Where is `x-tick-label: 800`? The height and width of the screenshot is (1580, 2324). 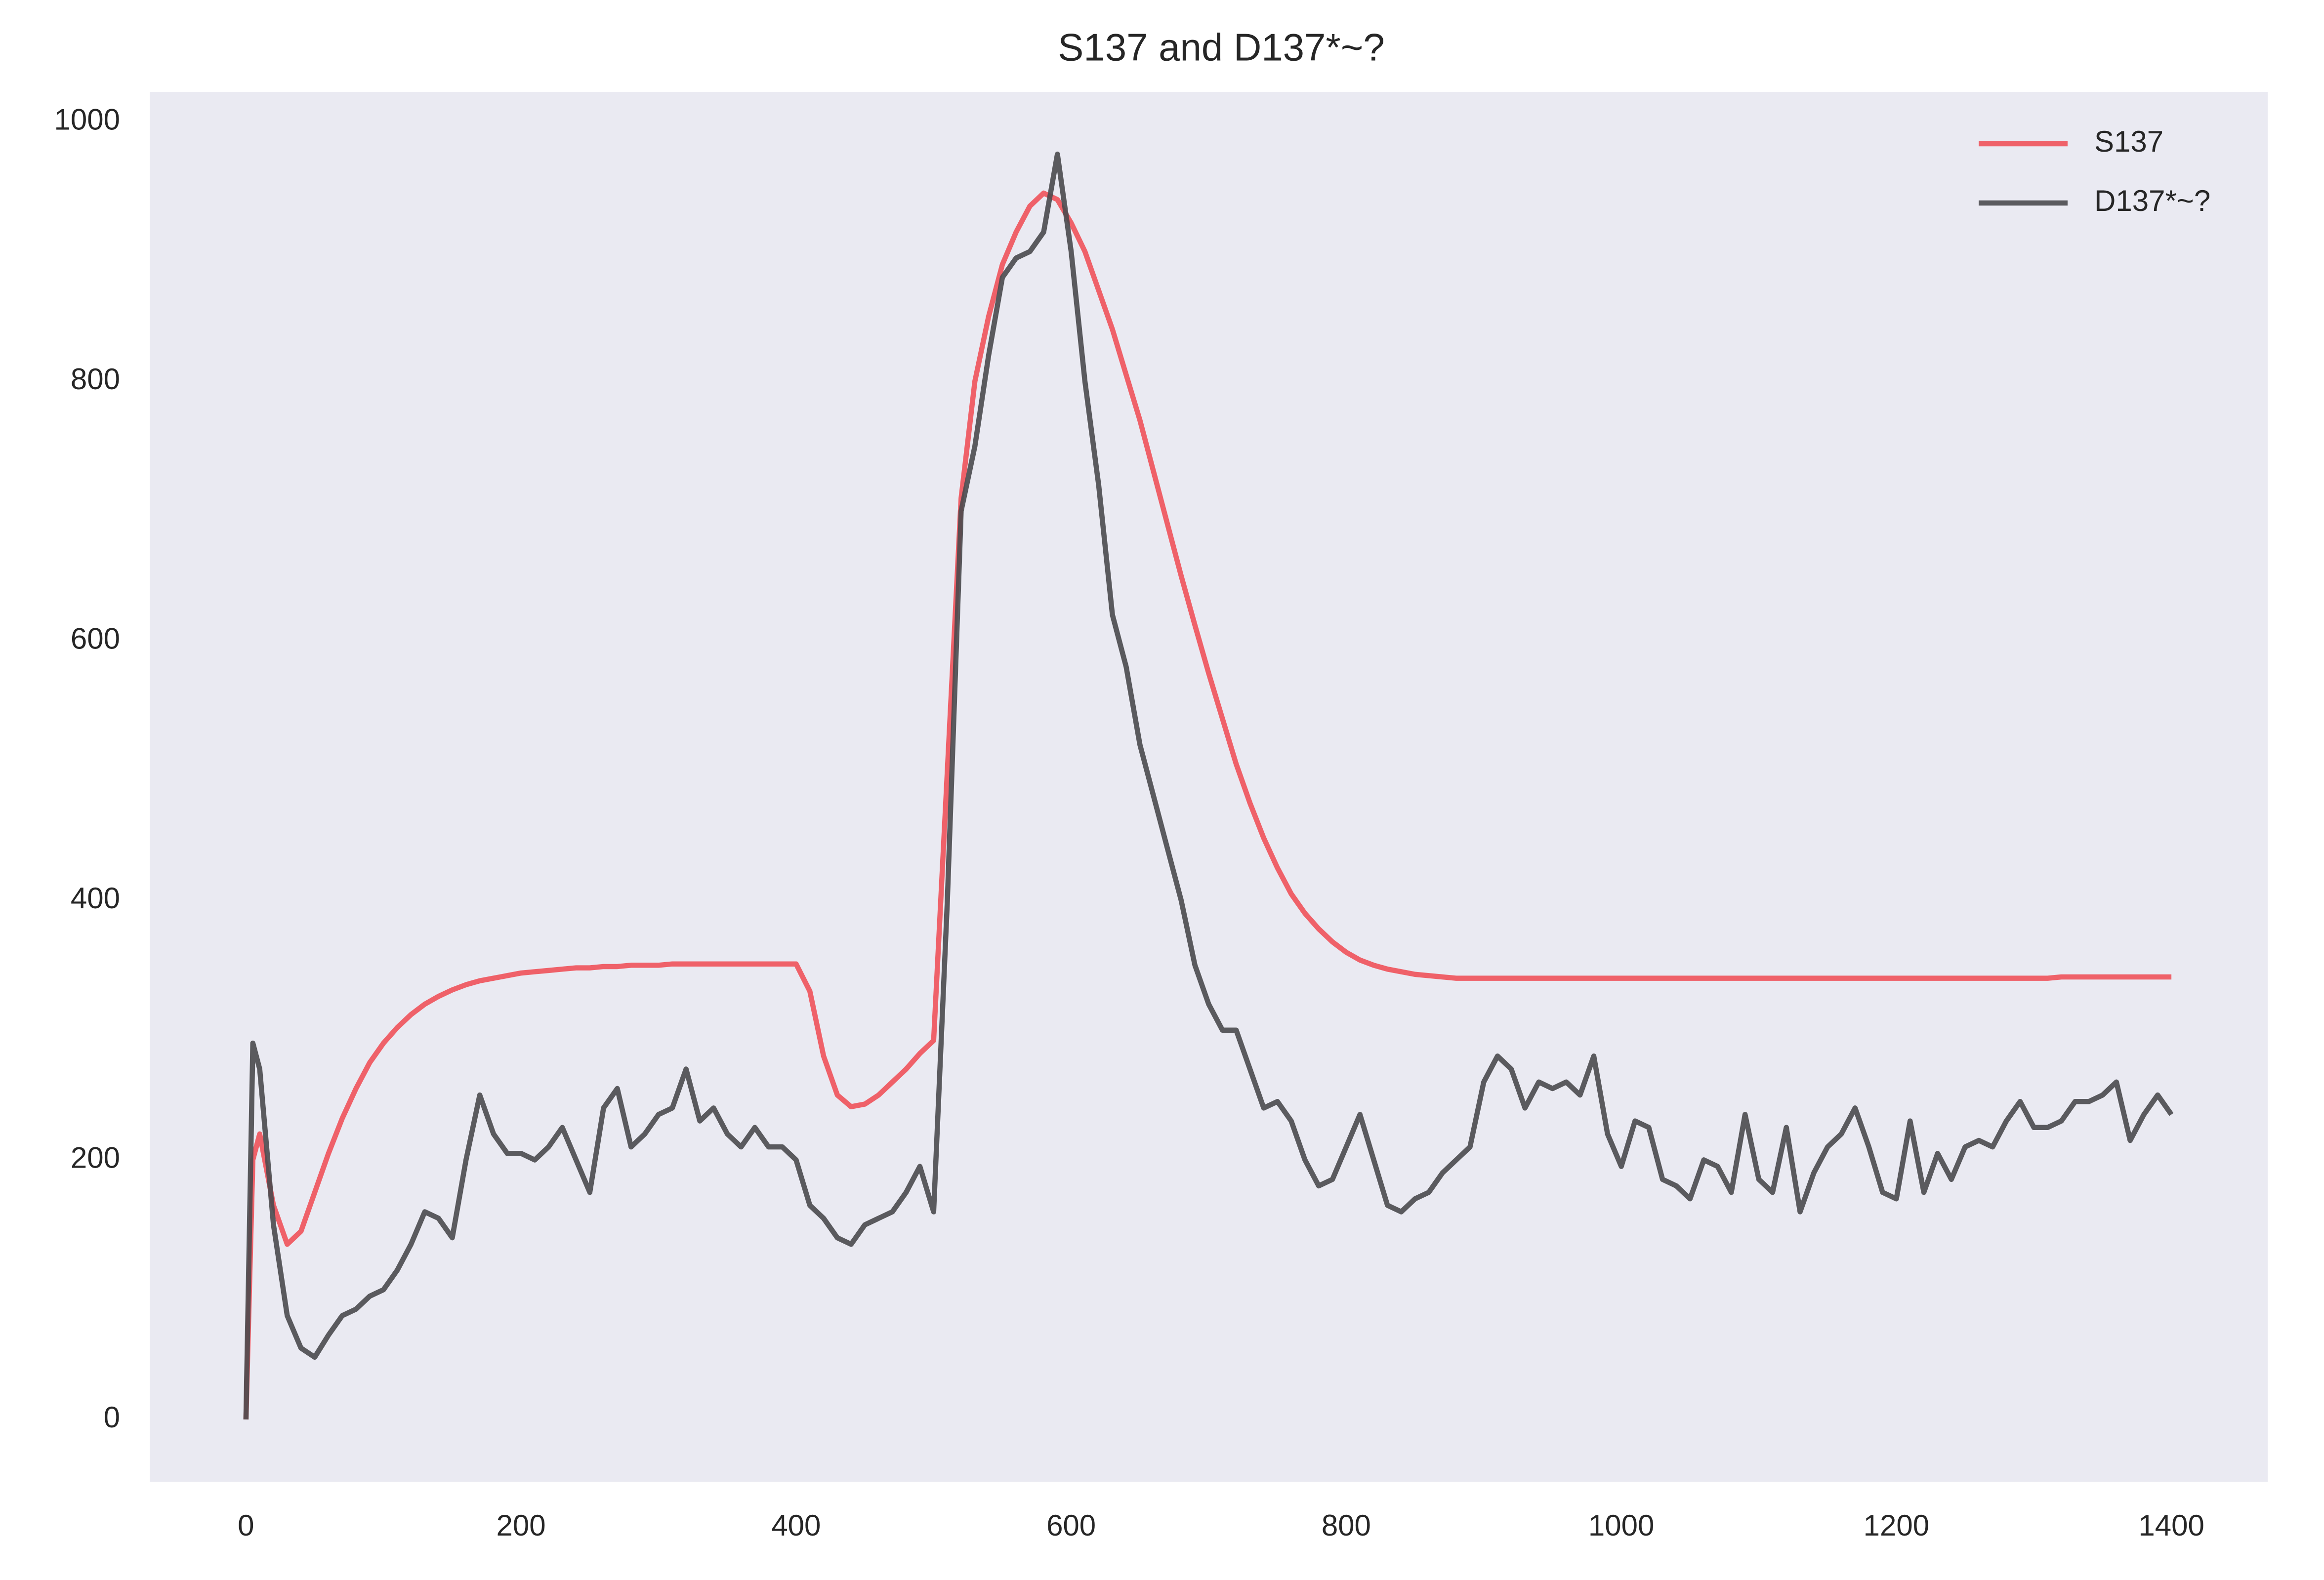 x-tick-label: 800 is located at coordinates (1346, 1526).